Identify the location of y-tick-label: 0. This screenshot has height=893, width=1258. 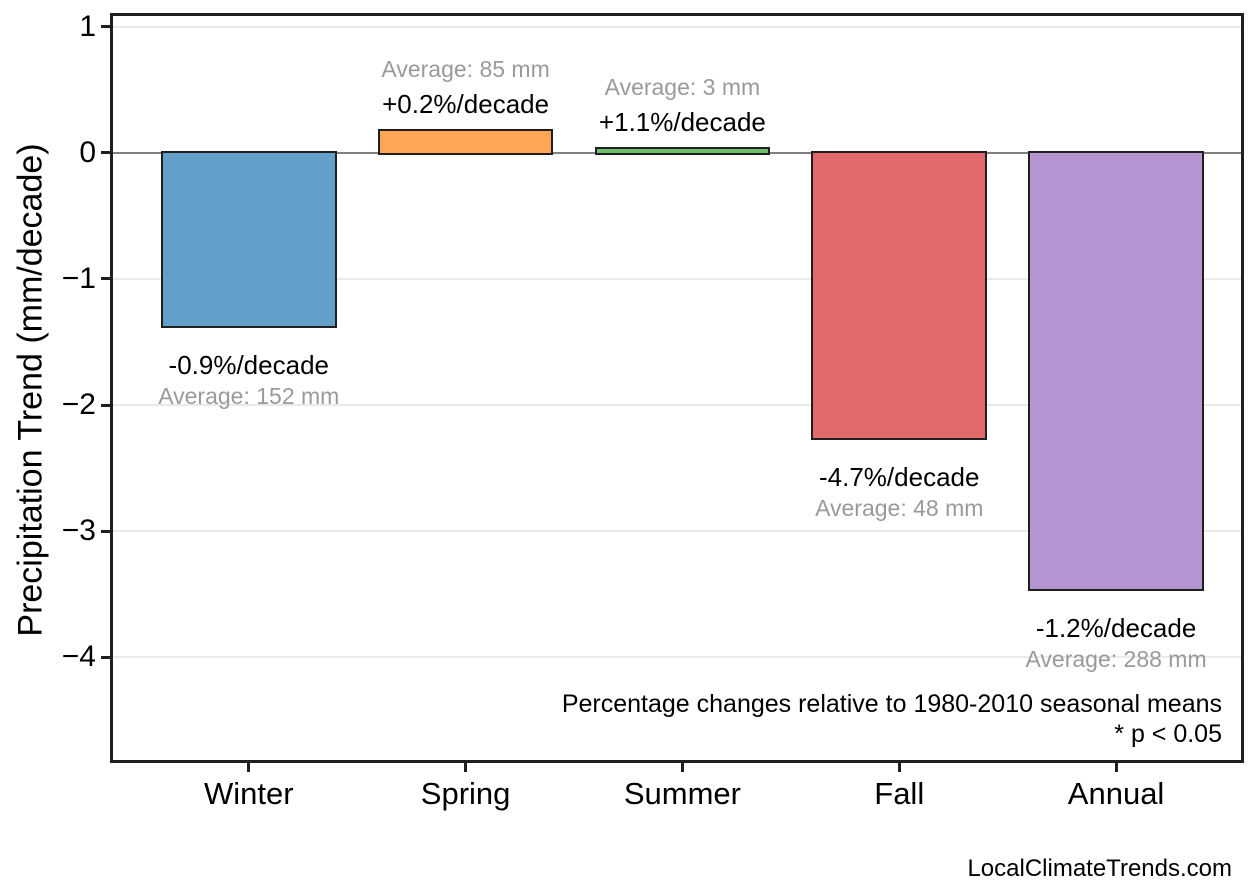
(87, 152).